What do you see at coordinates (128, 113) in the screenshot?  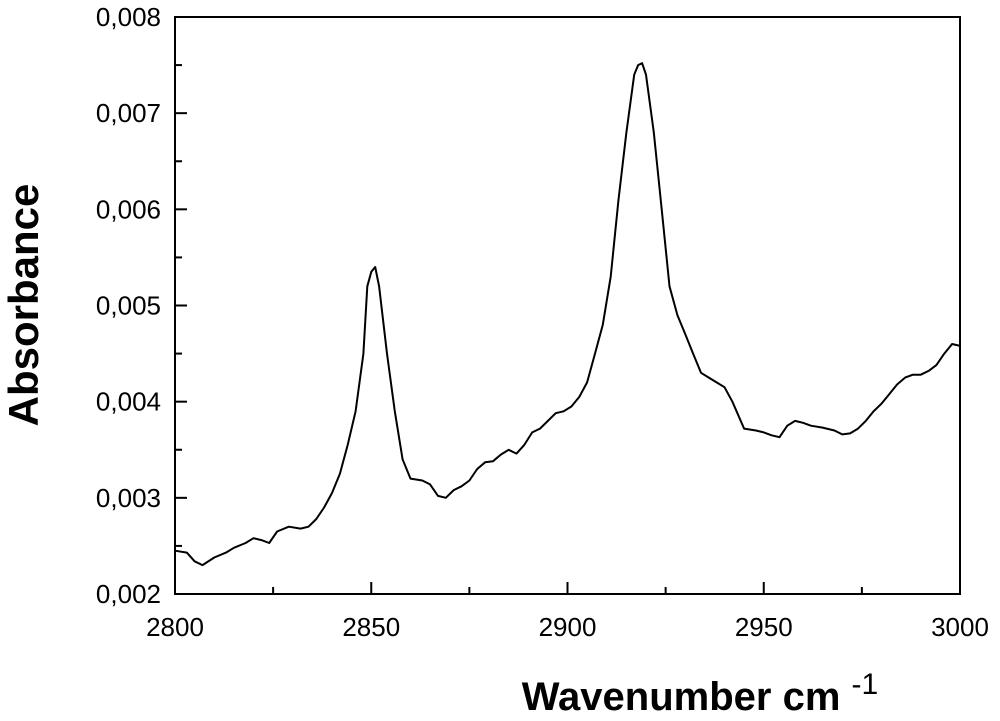 I see `y-tick-label: 0,007` at bounding box center [128, 113].